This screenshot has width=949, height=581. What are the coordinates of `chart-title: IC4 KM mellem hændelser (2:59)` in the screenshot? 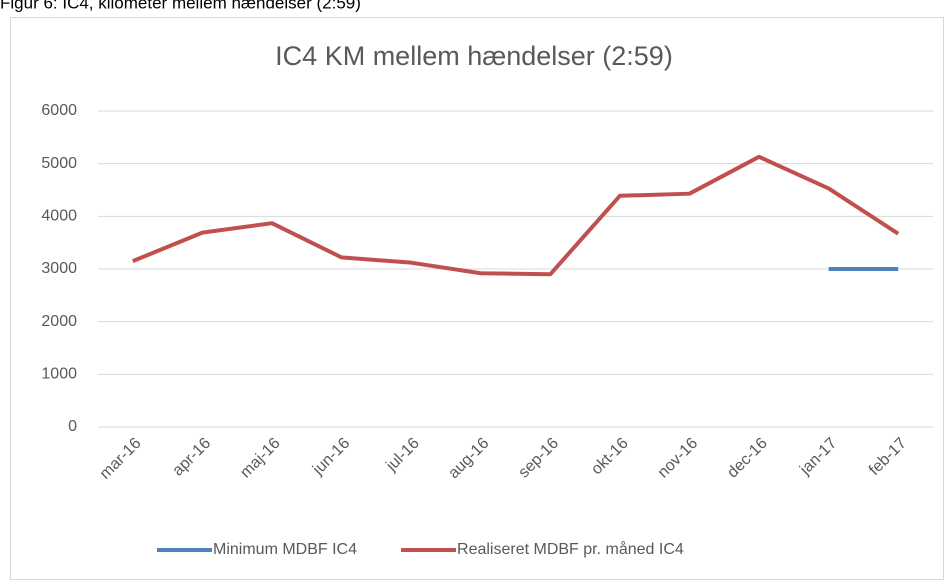 It's located at (474, 56).